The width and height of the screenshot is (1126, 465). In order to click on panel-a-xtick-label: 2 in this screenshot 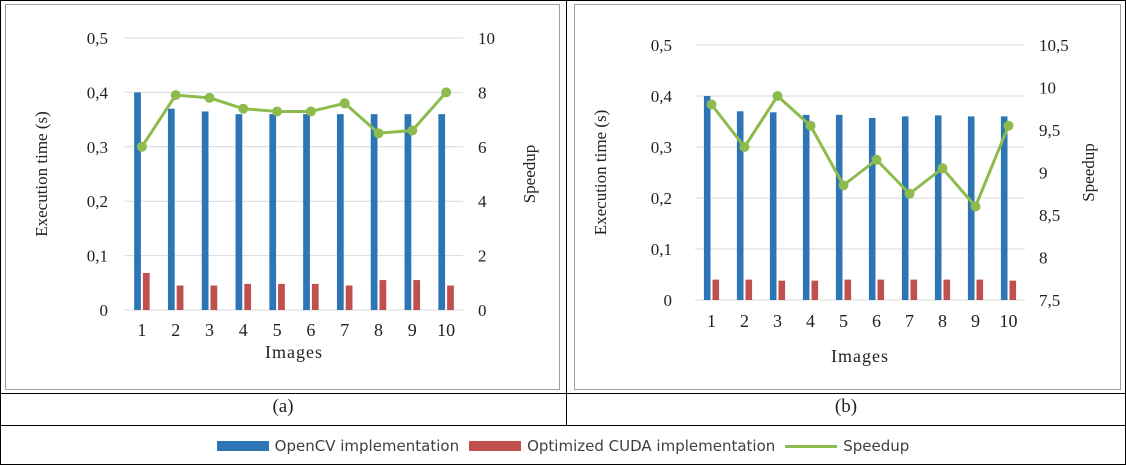, I will do `click(175, 330)`.